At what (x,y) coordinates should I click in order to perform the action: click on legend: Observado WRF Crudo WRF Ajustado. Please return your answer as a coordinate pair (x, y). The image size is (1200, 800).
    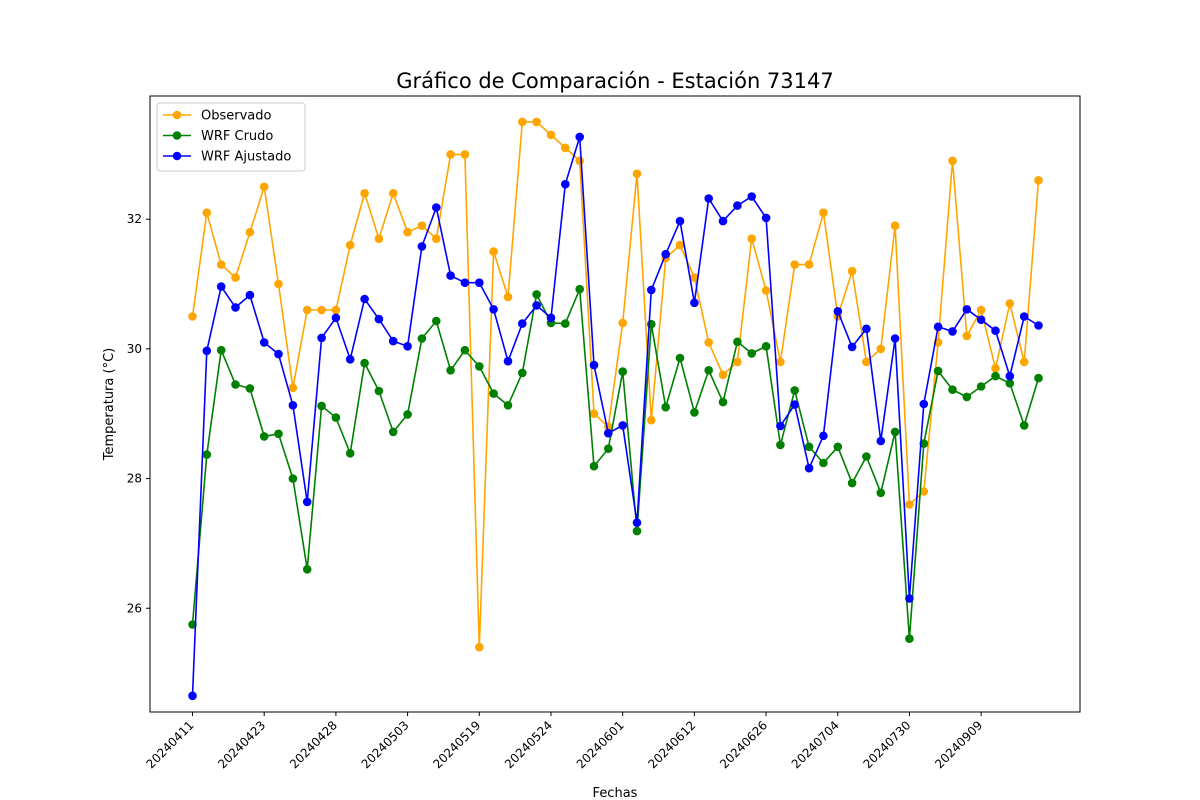
    Looking at the image, I should click on (231, 137).